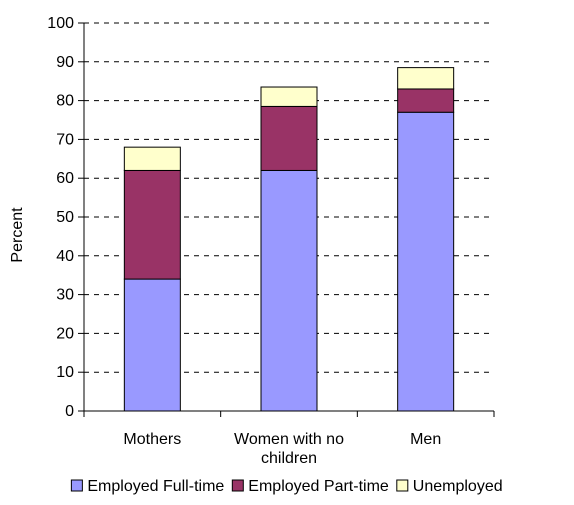 The width and height of the screenshot is (574, 505). I want to click on x-tick-labels: Mothers Women with no children Men, so click(282, 449).